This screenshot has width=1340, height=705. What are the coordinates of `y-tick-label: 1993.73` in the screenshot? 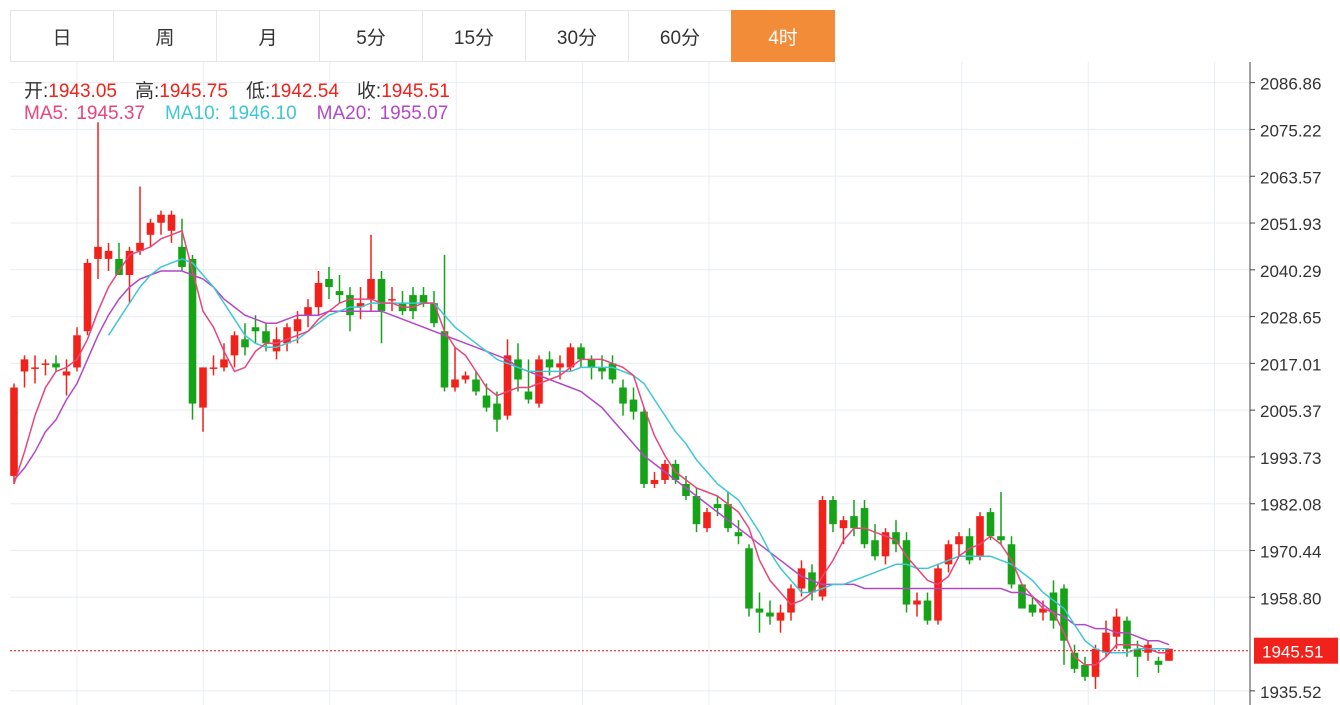 It's located at (1290, 458).